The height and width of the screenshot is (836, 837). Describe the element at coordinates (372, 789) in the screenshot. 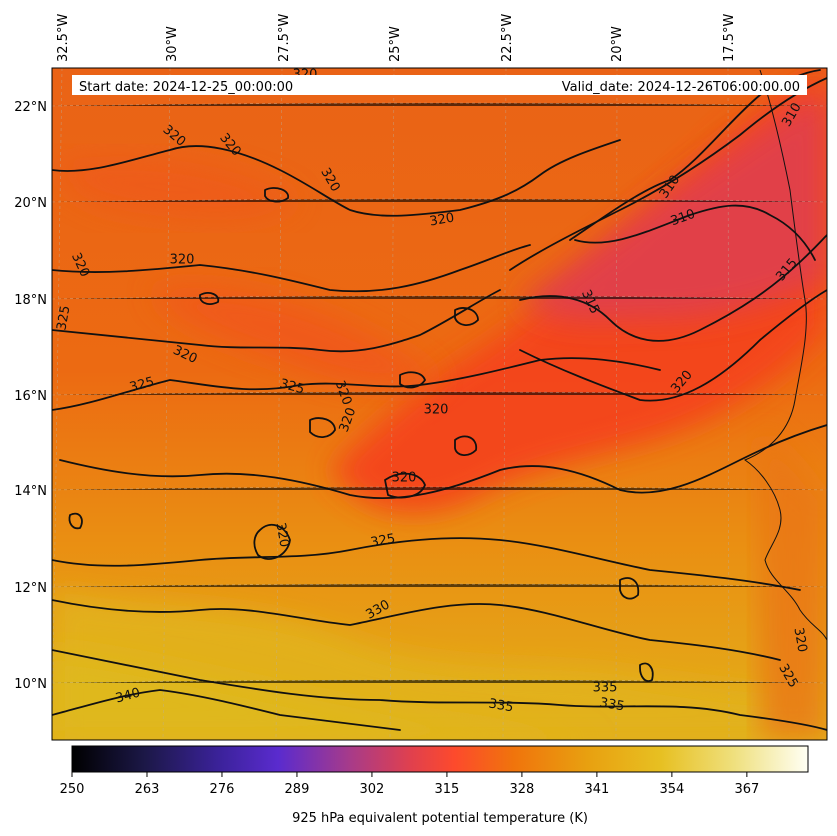

I see `colorbar-tick-label: 302` at that location.